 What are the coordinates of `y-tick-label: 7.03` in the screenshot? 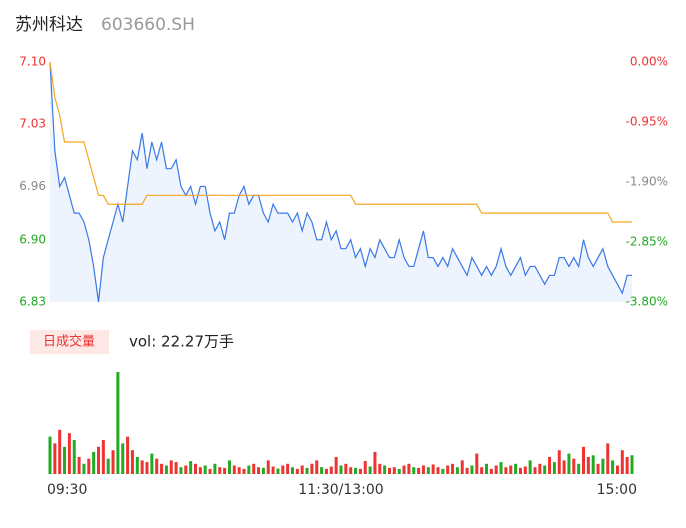 It's located at (32, 124).